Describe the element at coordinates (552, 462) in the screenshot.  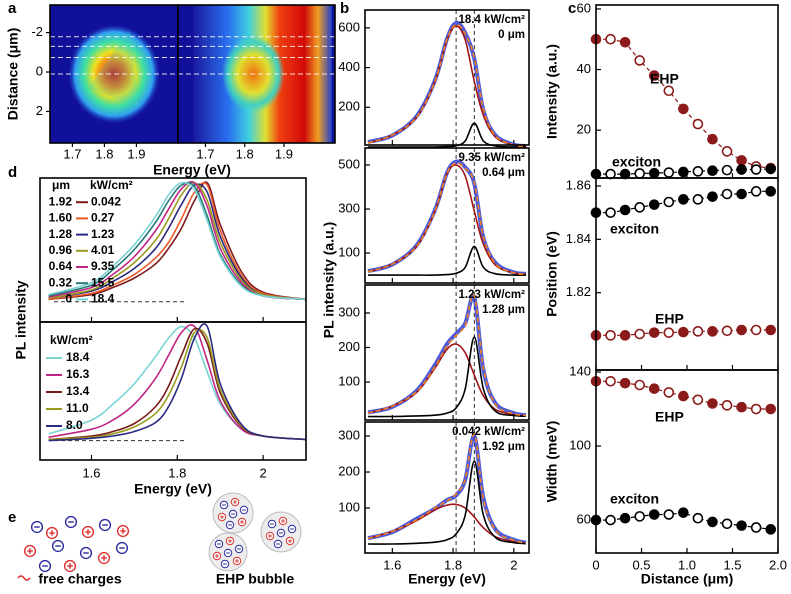
I see `y-axis-label: Width (meV)` at that location.